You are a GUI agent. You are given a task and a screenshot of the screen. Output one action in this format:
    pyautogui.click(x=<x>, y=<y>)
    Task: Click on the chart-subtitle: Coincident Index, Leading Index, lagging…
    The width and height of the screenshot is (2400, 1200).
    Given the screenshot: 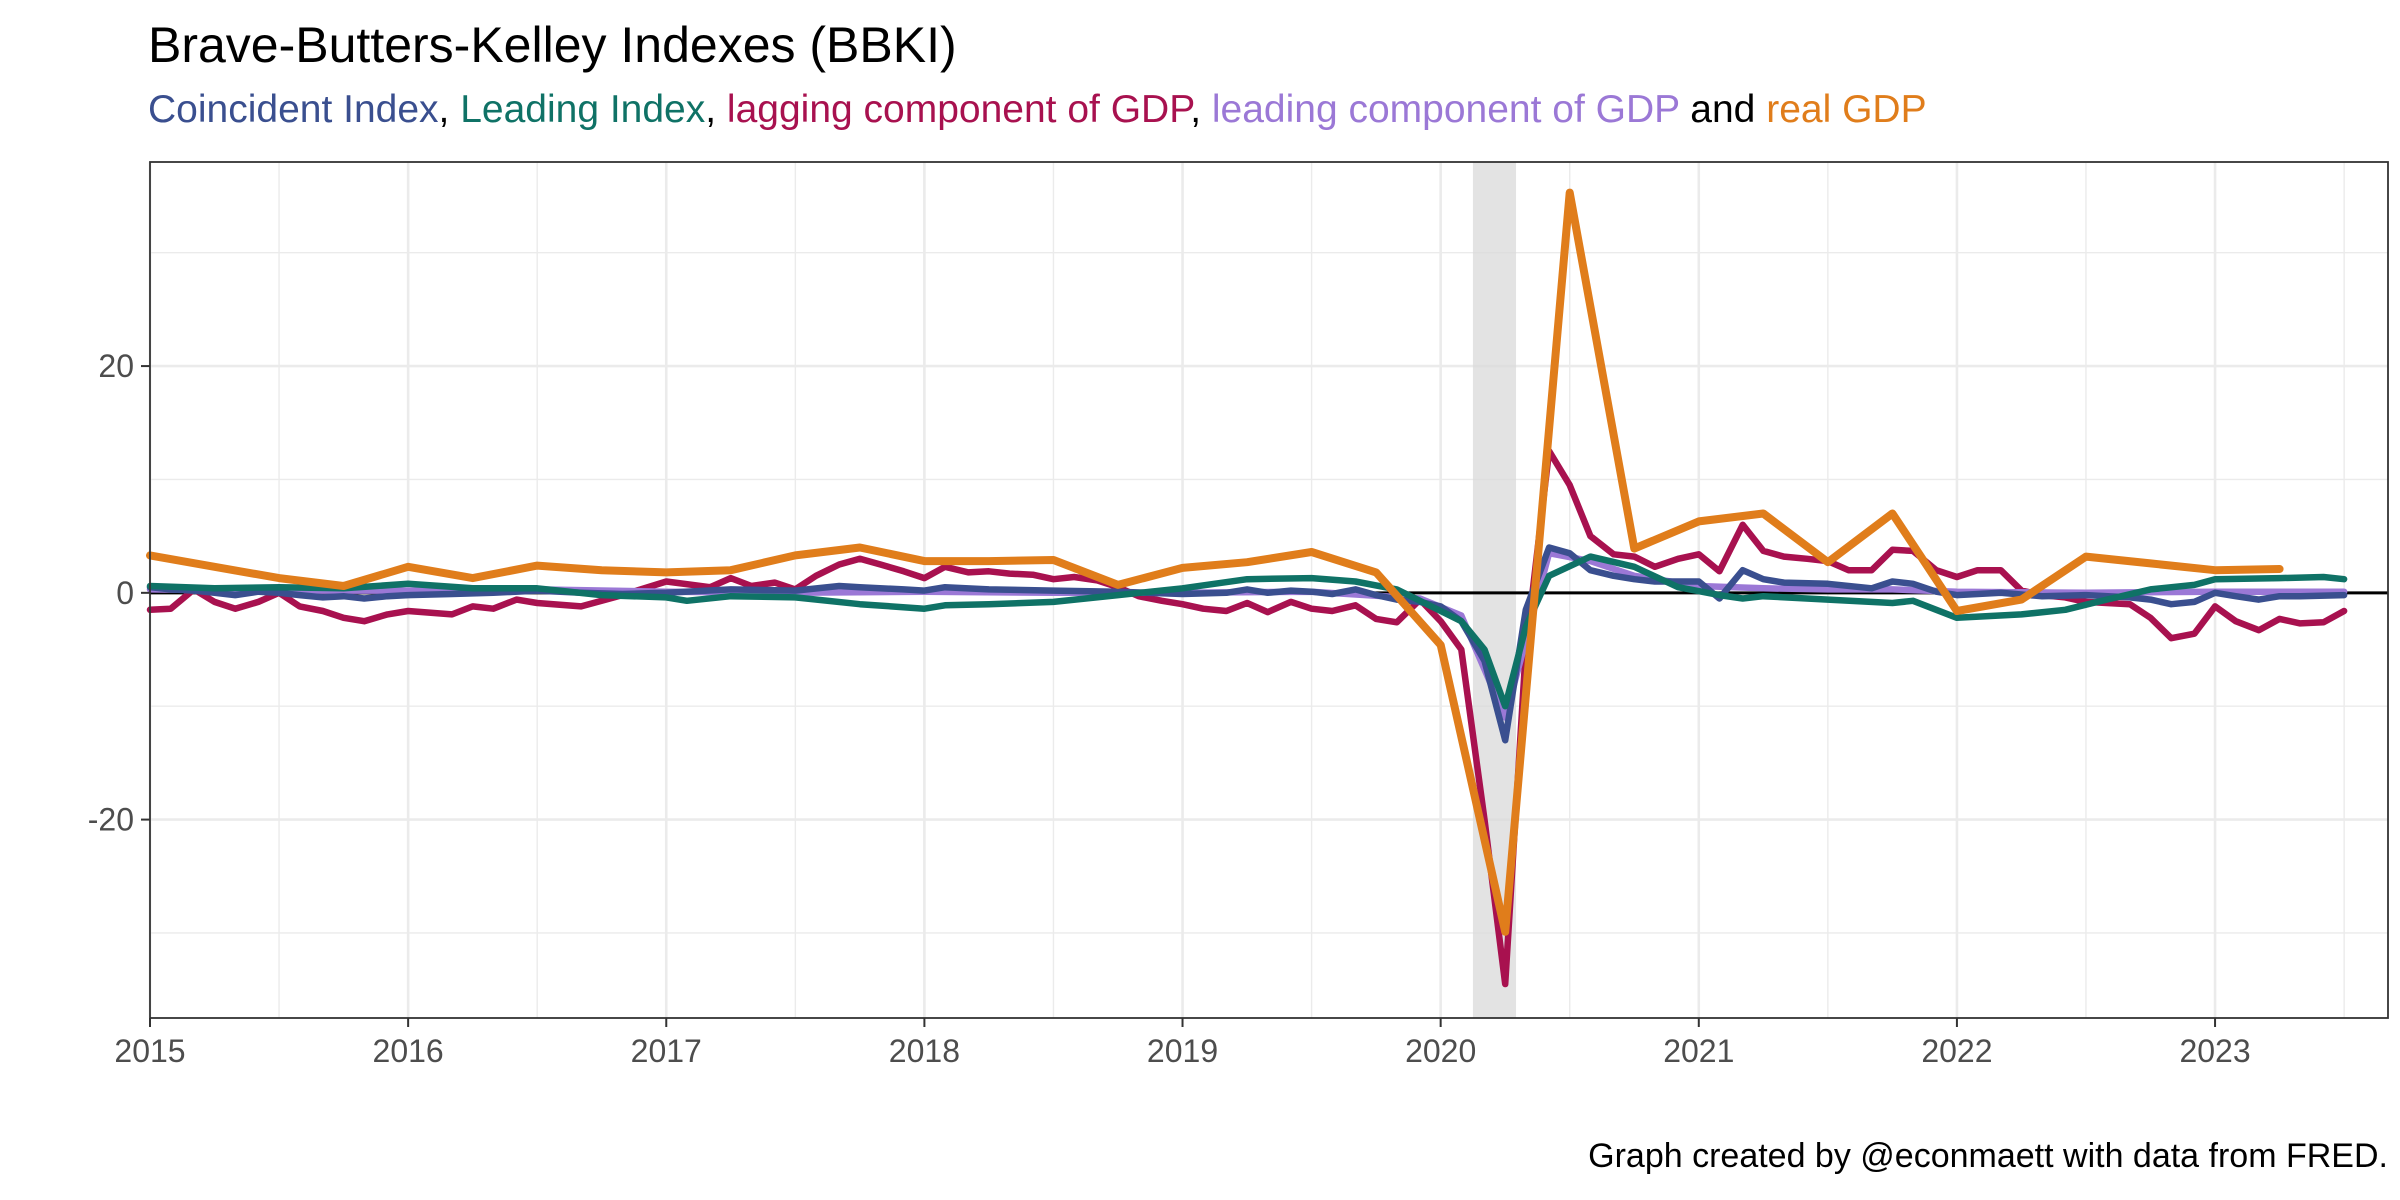 What is the action you would take?
    pyautogui.click(x=1037, y=110)
    